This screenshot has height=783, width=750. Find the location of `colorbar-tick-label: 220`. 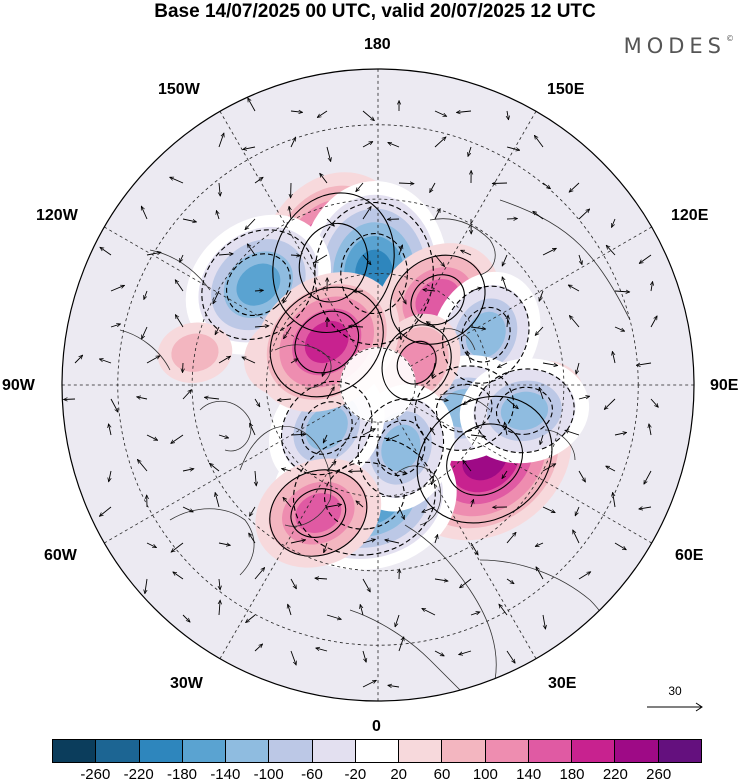

colorbar-tick-label: 220 is located at coordinates (615, 774).